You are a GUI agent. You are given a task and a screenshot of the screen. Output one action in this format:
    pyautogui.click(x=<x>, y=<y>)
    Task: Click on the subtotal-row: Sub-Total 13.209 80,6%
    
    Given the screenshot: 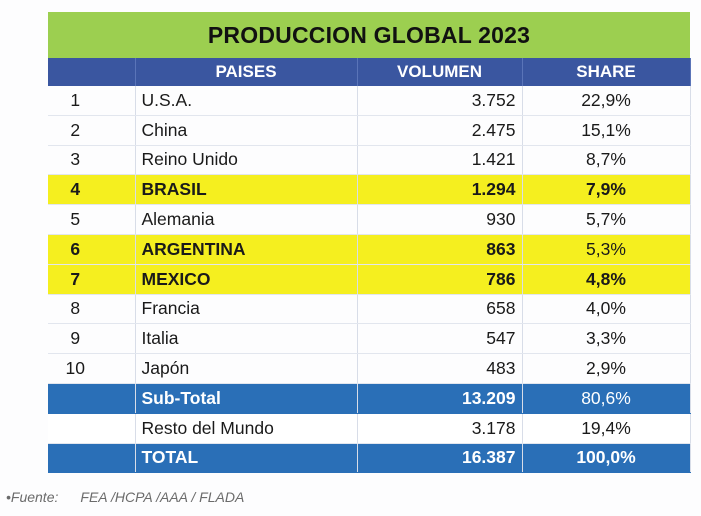 What is the action you would take?
    pyautogui.click(x=369, y=398)
    